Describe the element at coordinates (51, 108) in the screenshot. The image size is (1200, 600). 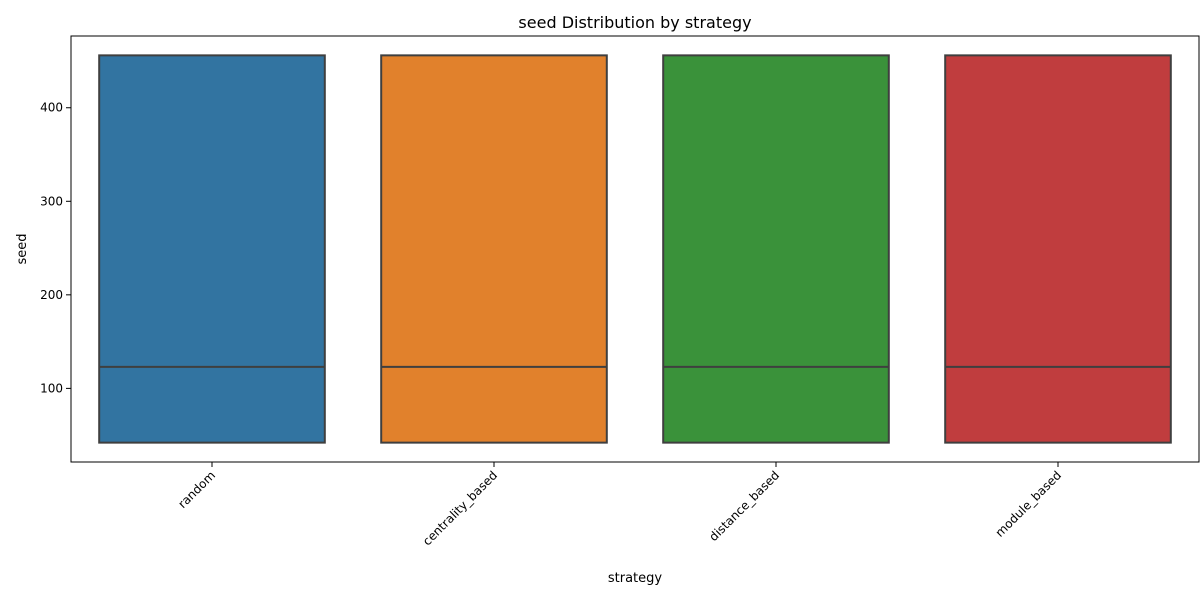
I see `y-tick-label: 400` at that location.